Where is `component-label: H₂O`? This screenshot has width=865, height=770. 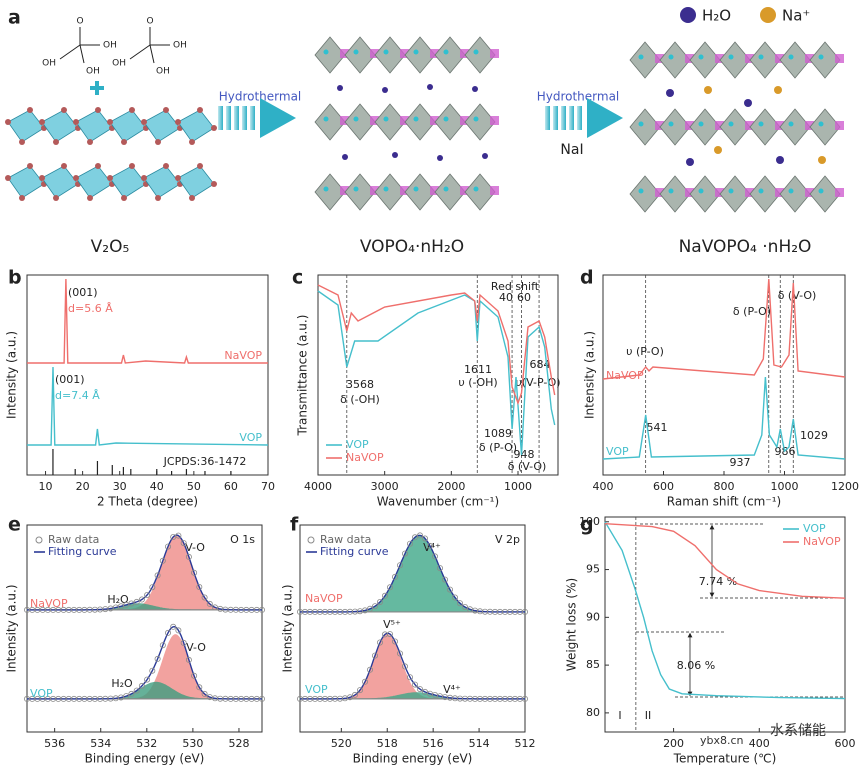
component-label: H₂O is located at coordinates (122, 683).